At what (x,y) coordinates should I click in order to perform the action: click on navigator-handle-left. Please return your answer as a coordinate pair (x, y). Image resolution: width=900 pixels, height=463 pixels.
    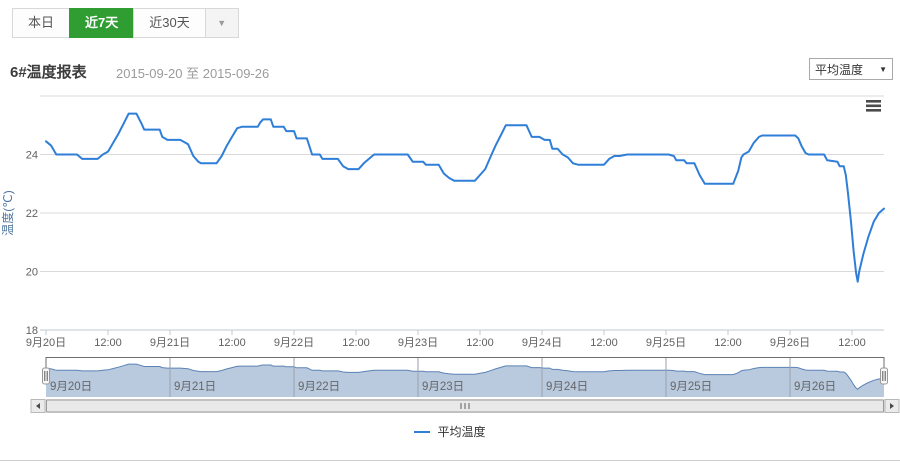
    Looking at the image, I should click on (46, 376).